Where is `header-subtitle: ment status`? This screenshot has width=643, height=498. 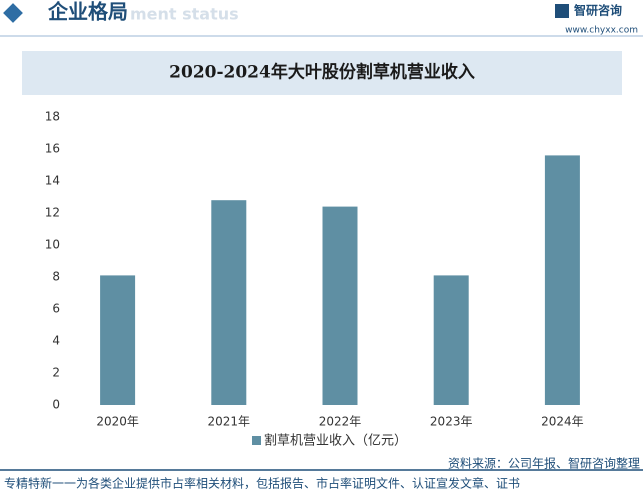 header-subtitle: ment status is located at coordinates (184, 14).